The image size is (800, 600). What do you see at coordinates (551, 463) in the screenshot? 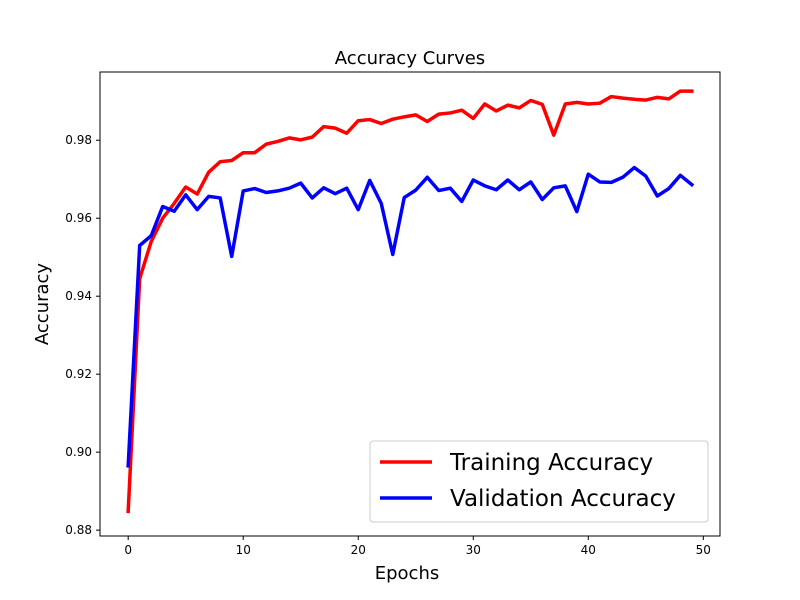
I see `legend-label-training-accuracy: Training Accuracy` at bounding box center [551, 463].